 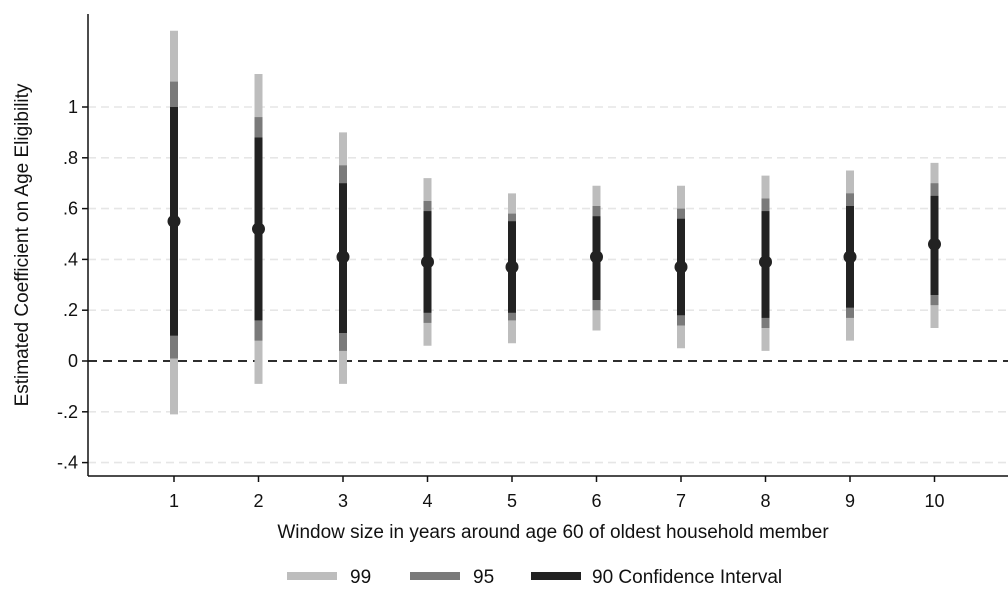 I want to click on y-tick-label: .6, so click(x=70, y=209).